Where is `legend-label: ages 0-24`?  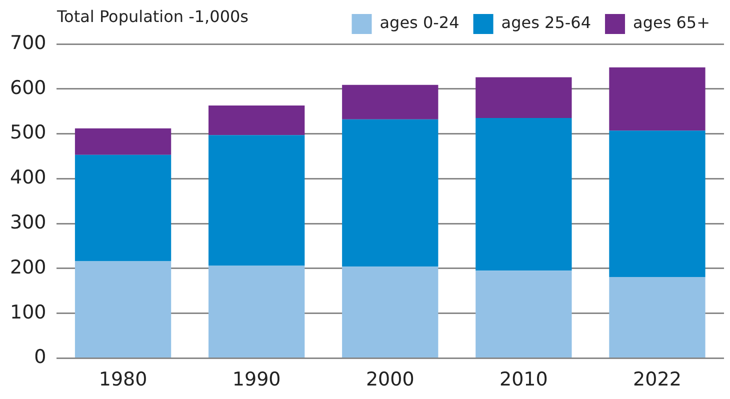
legend-label: ages 0-24 is located at coordinates (420, 22).